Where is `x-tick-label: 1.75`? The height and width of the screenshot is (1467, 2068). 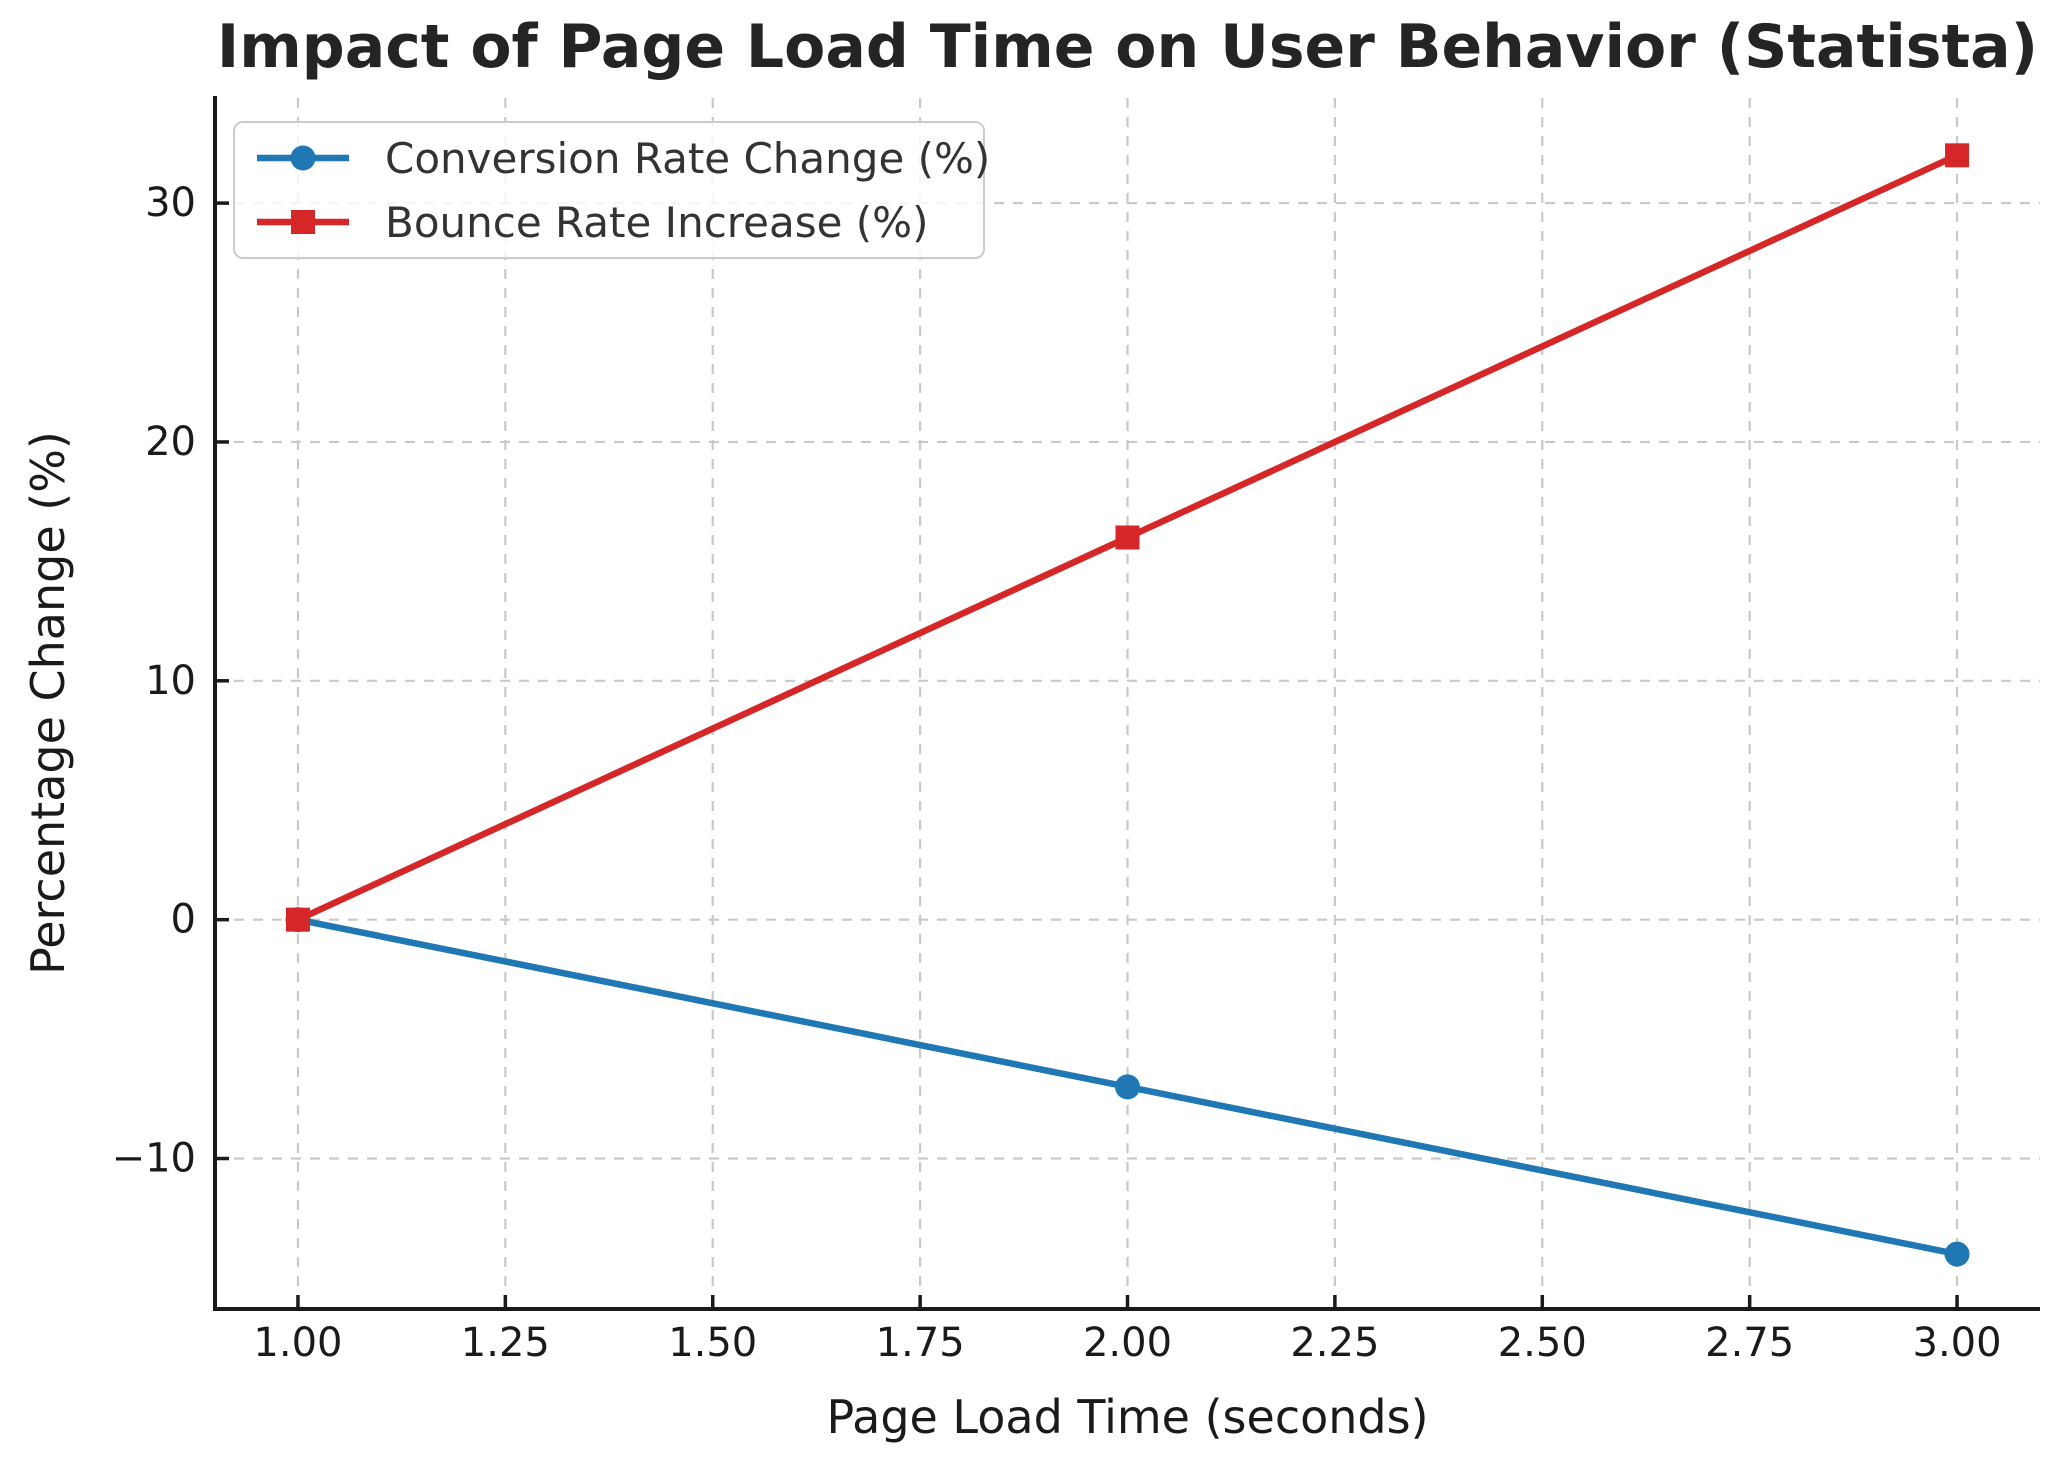 x-tick-label: 1.75 is located at coordinates (920, 1343).